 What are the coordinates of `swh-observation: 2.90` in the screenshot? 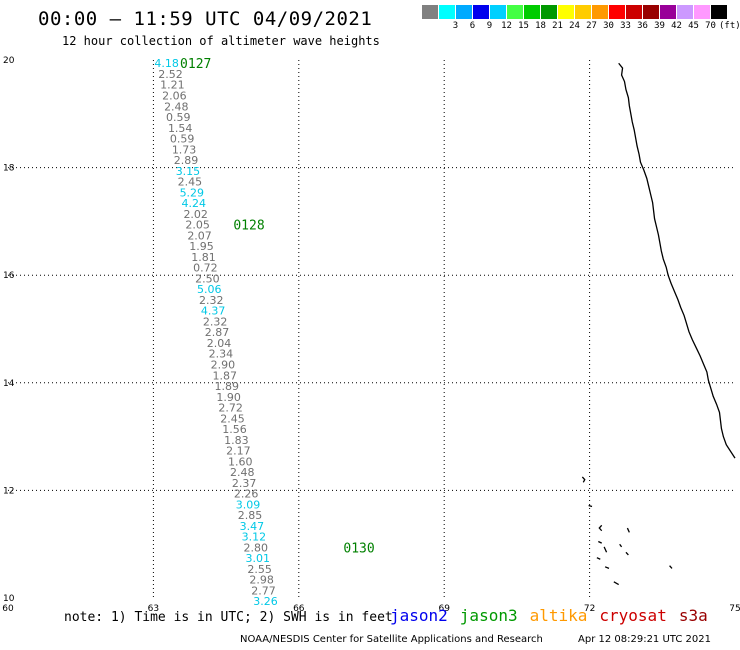 It's located at (223, 365).